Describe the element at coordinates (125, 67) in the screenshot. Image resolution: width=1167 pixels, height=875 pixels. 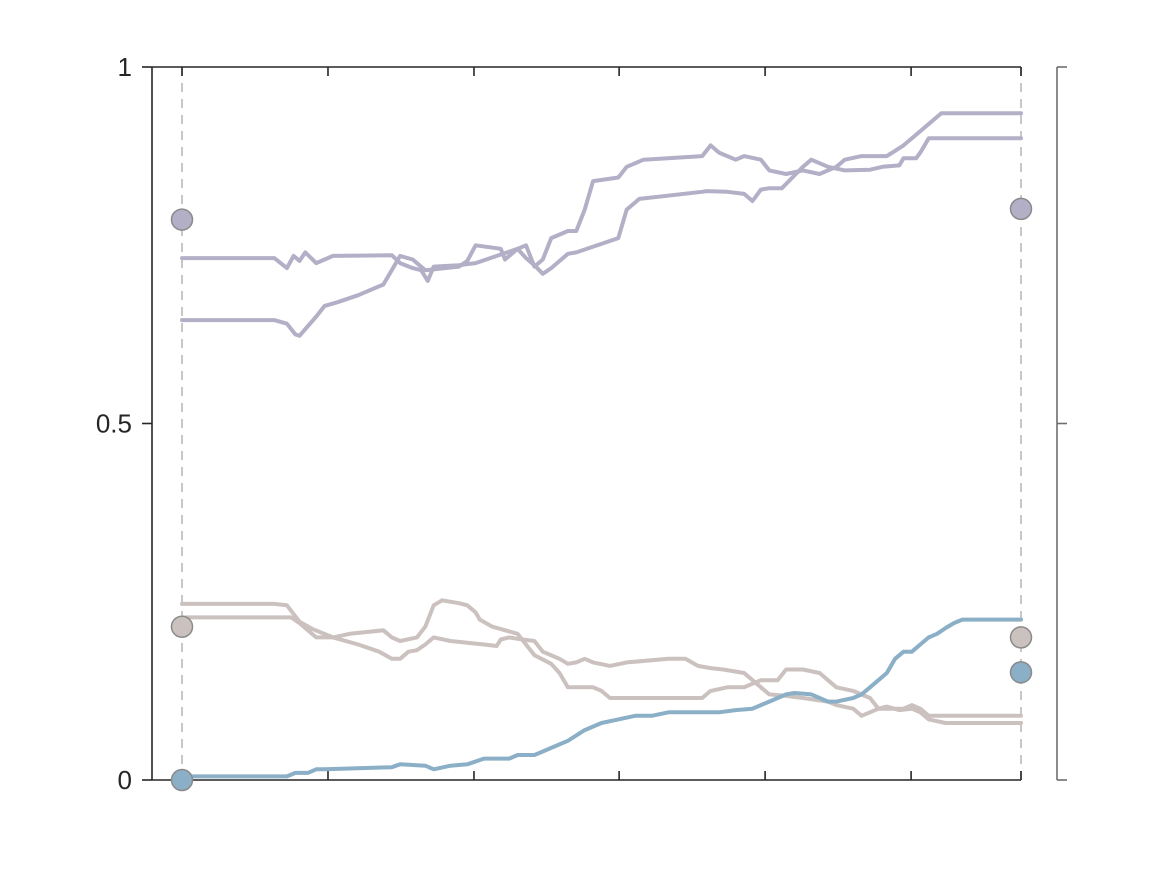
I see `y-tick-label: 1` at that location.